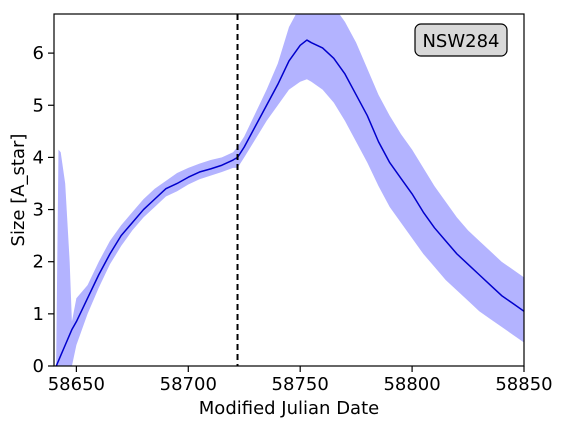  I want to click on annotation-badge: NSW284, so click(461, 40).